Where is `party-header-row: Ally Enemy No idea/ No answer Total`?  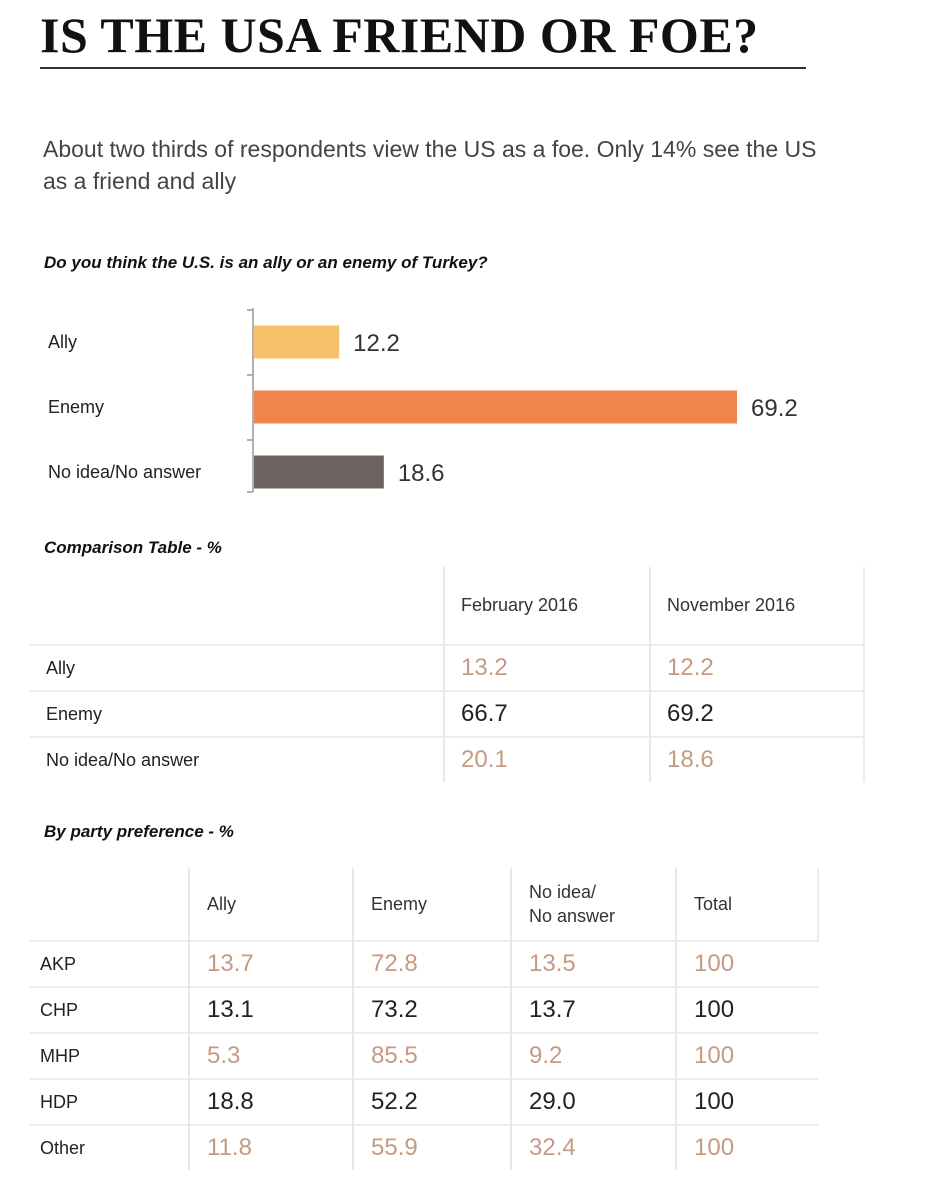
party-header-row: Ally Enemy No idea/ No answer Total is located at coordinates (424, 904).